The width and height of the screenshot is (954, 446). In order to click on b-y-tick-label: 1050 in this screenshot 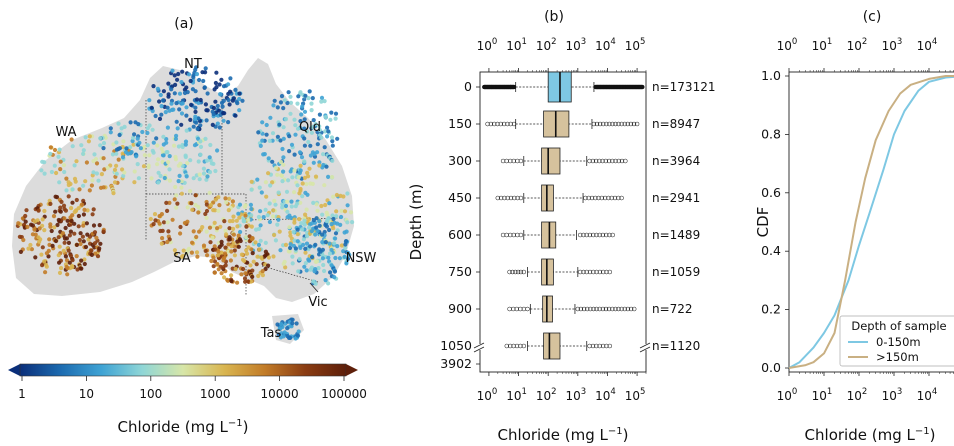, I will do `click(456, 345)`.